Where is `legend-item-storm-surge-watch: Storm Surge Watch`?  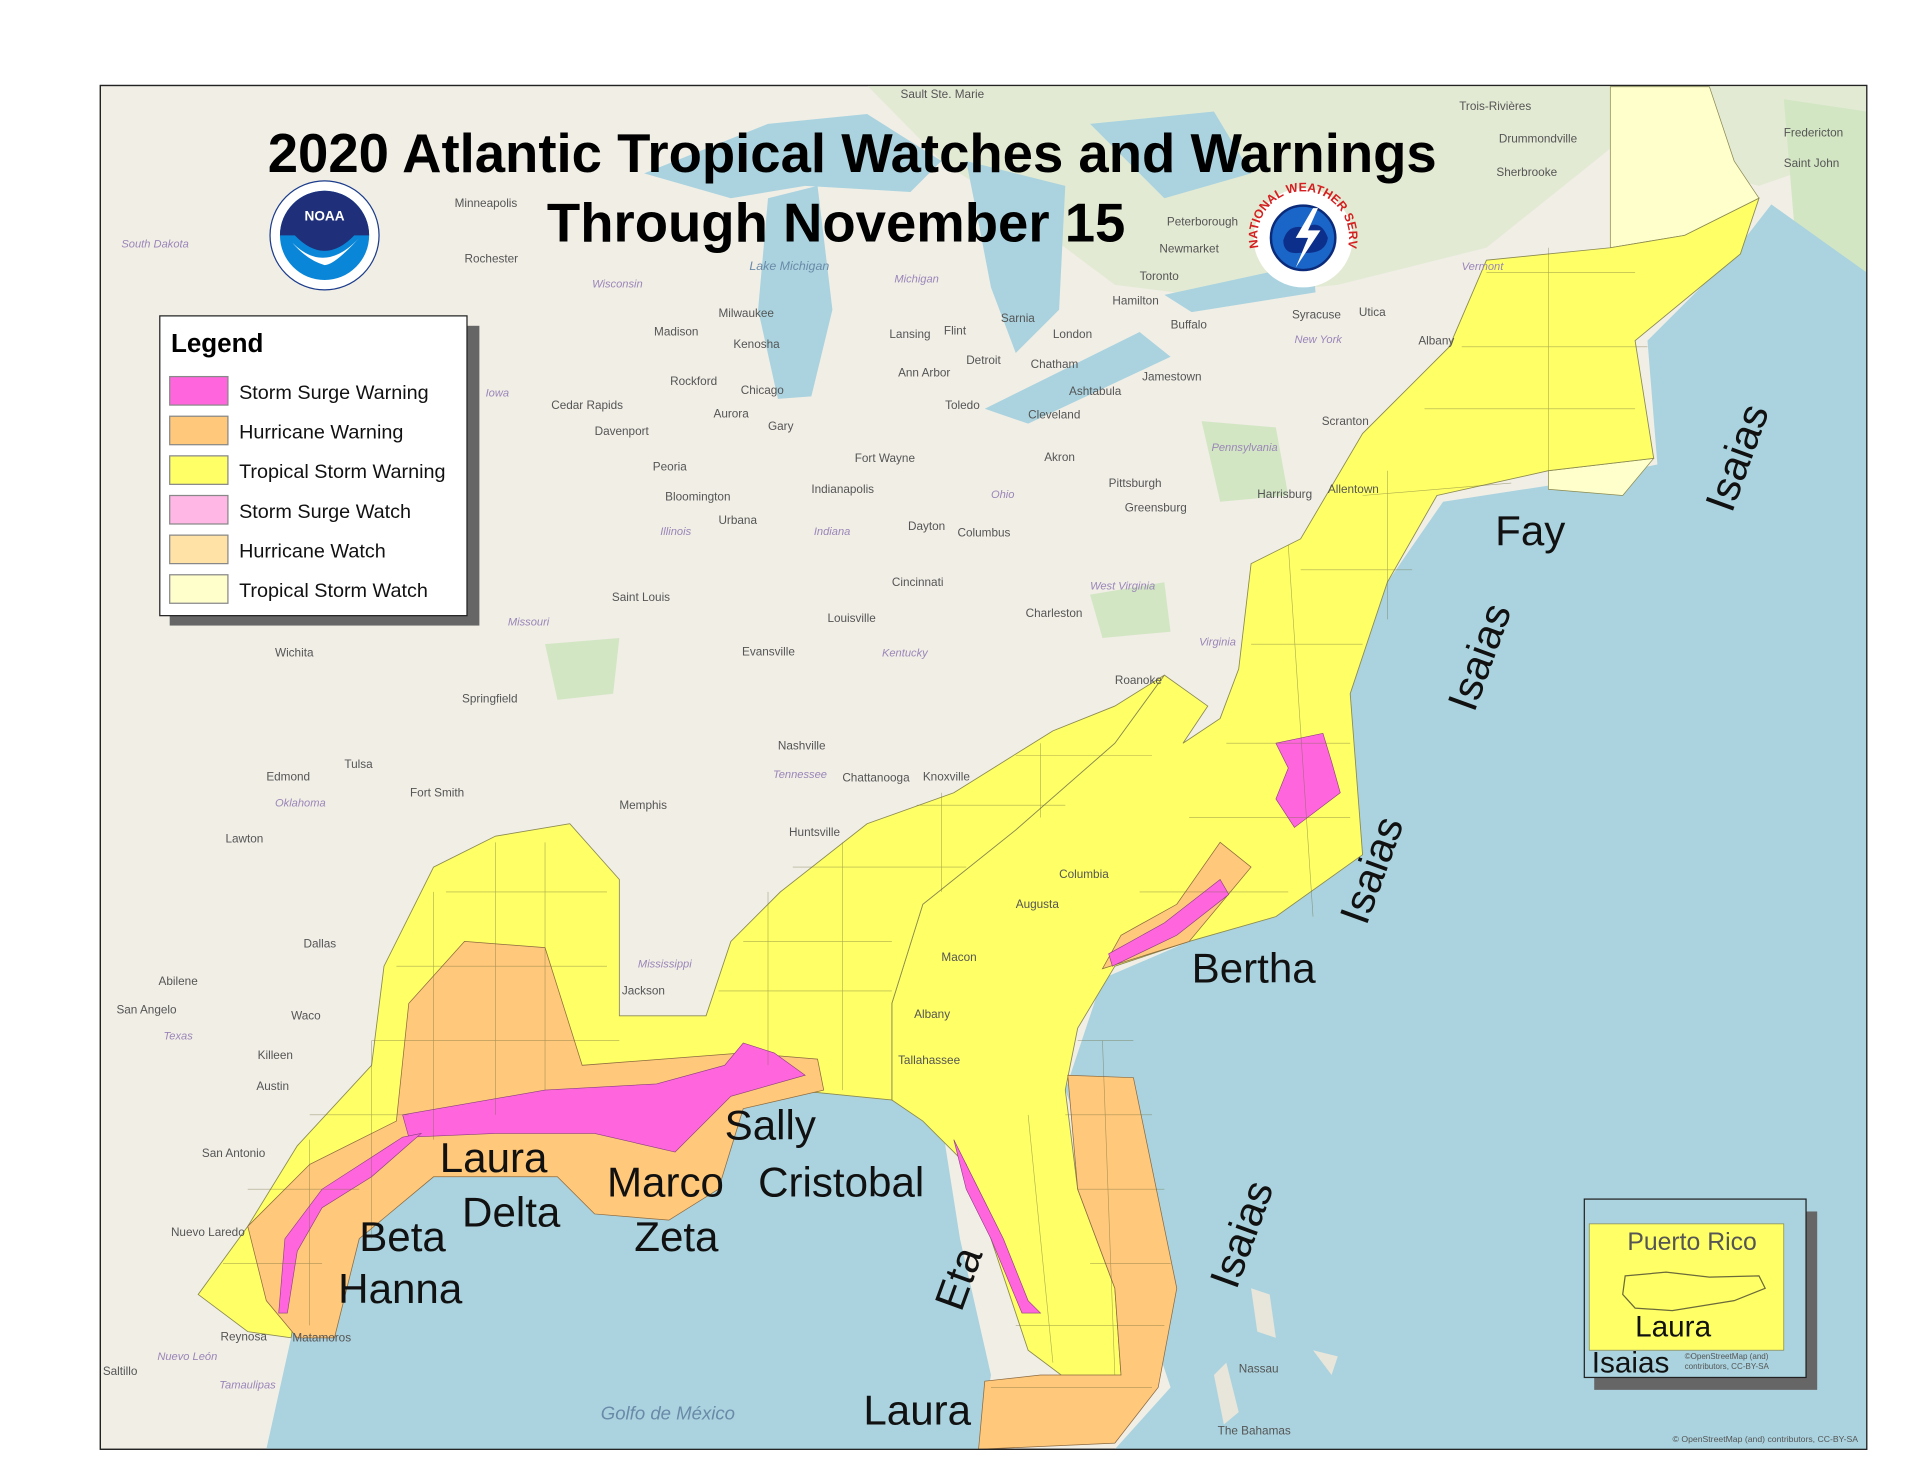
legend-item-storm-surge-watch: Storm Surge Watch is located at coordinates (290, 509).